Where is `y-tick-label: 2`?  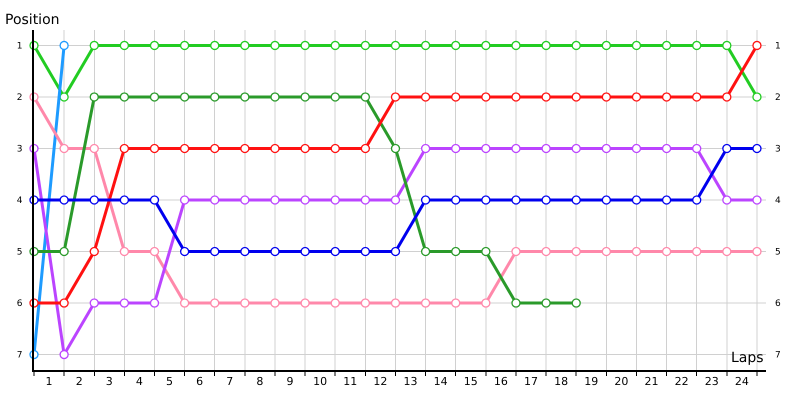
y-tick-label: 2 is located at coordinates (19, 98).